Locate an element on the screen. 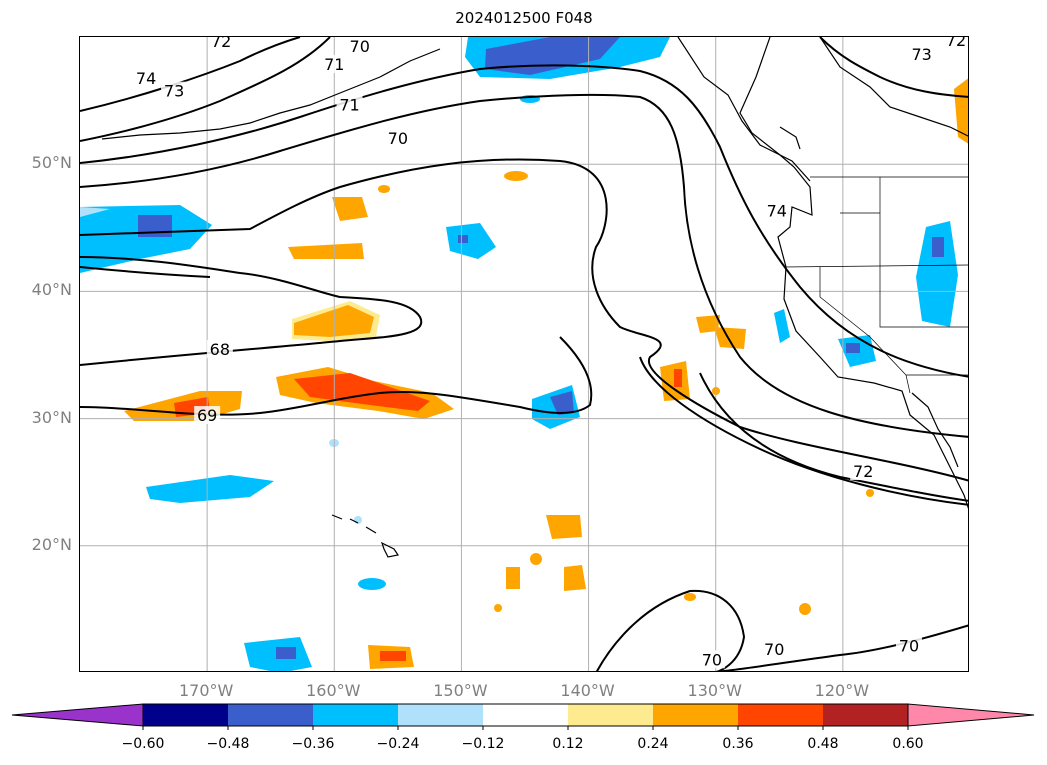 The height and width of the screenshot is (765, 1047). latitude-label: 30°N is located at coordinates (51, 417).